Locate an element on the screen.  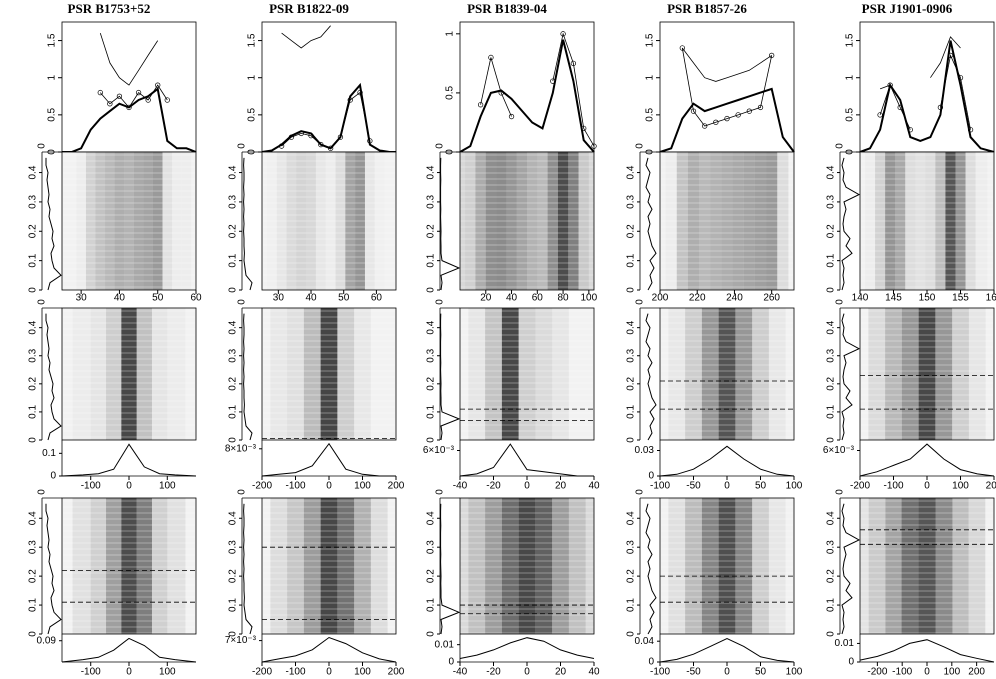
y-tick-label: 0.09 is located at coordinates (47, 640).